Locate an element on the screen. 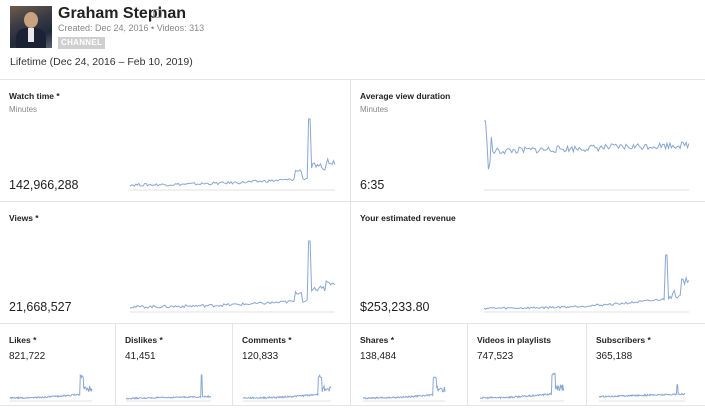 The height and width of the screenshot is (412, 705). shares-card: Shares * 138,484 is located at coordinates (409, 365).